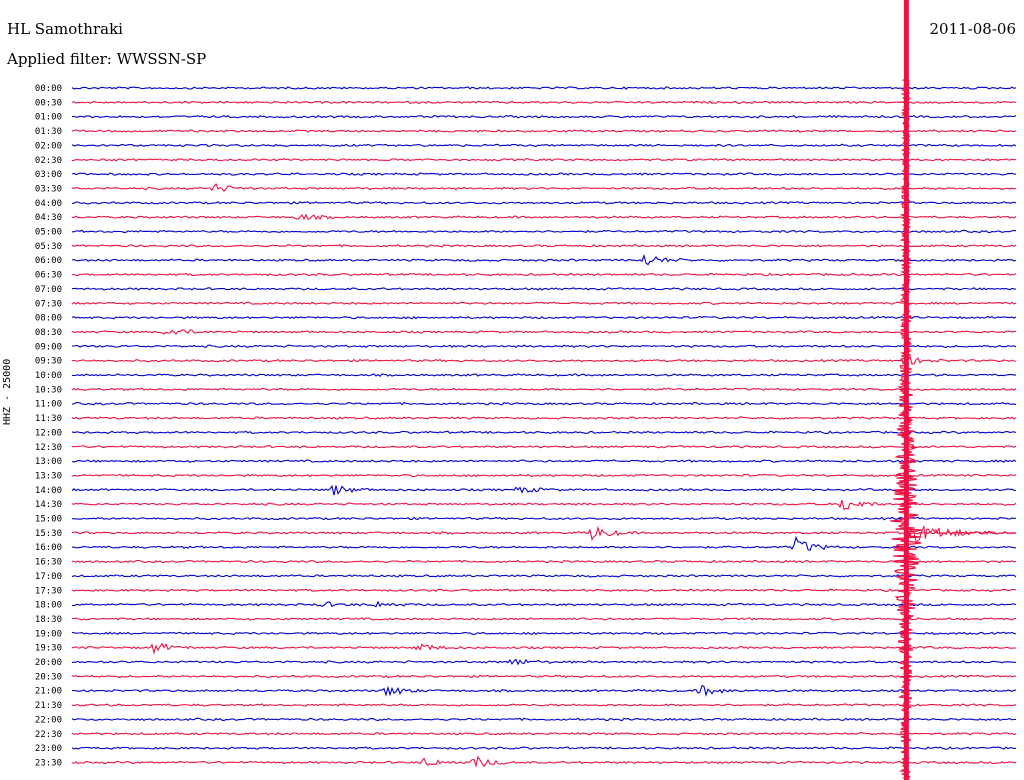  Describe the element at coordinates (48, 146) in the screenshot. I see `time-label: 02:00` at that location.